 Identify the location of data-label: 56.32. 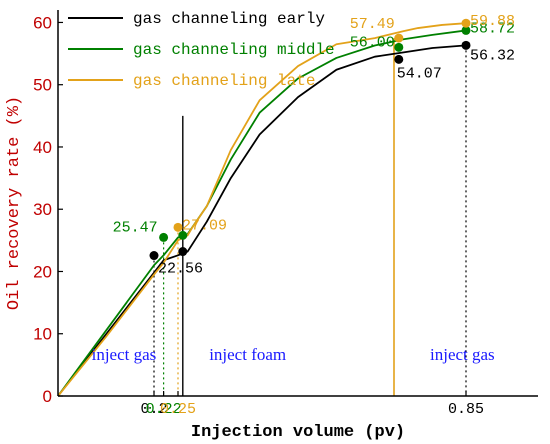
(492, 55).